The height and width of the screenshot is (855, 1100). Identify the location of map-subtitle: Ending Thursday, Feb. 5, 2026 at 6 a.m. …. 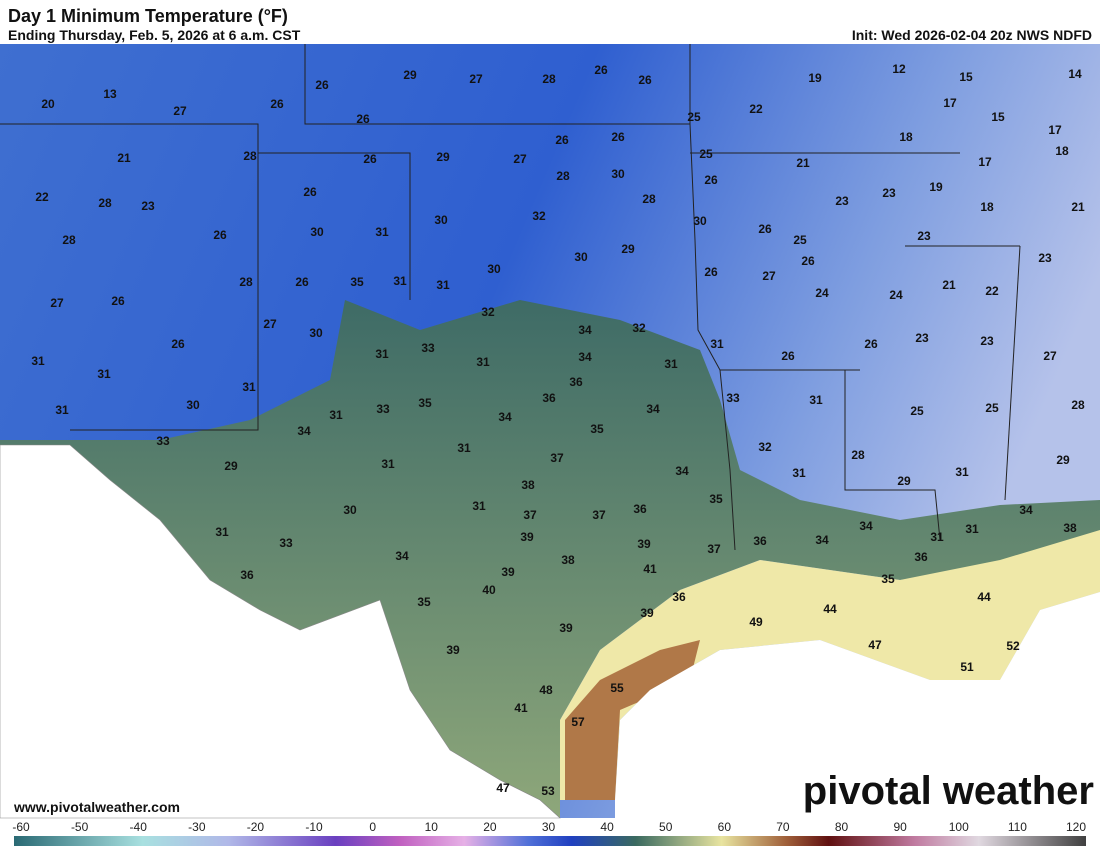
(154, 35).